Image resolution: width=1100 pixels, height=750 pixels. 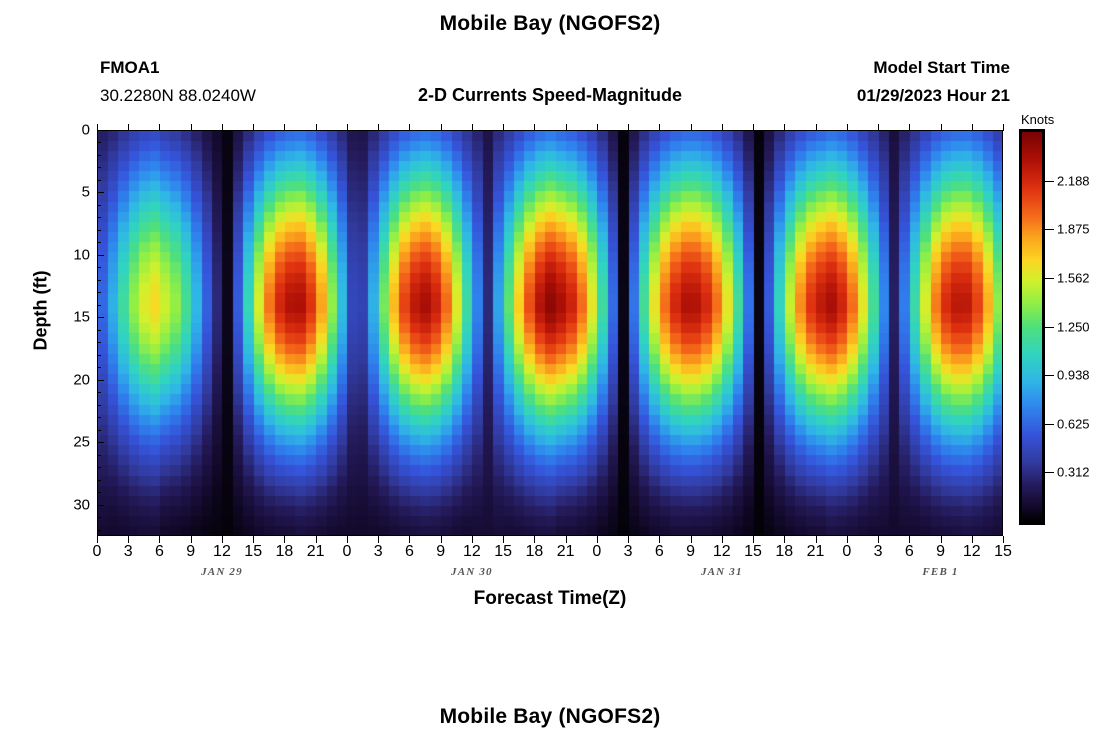 What do you see at coordinates (178, 95) in the screenshot?
I see `station-coordinates: 30.2280N 88.0240W` at bounding box center [178, 95].